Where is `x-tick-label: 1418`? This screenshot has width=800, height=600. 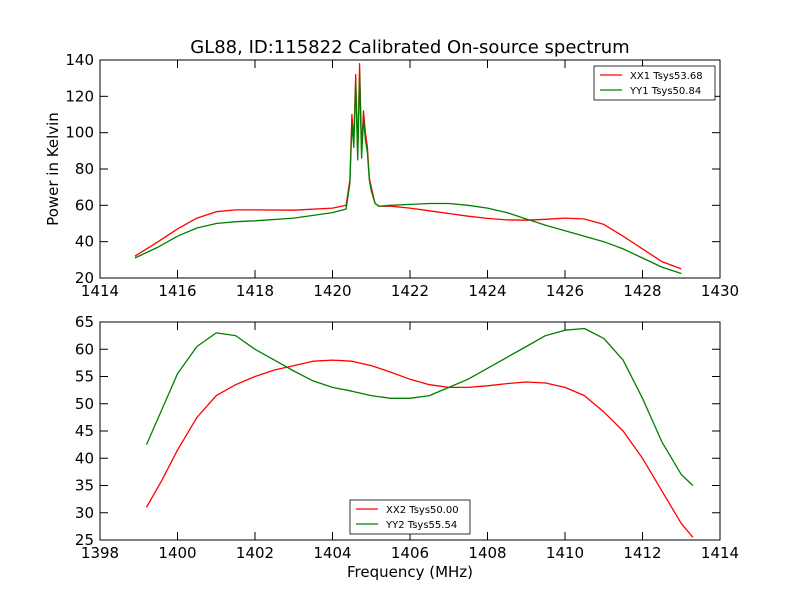
x-tick-label: 1418 is located at coordinates (255, 291).